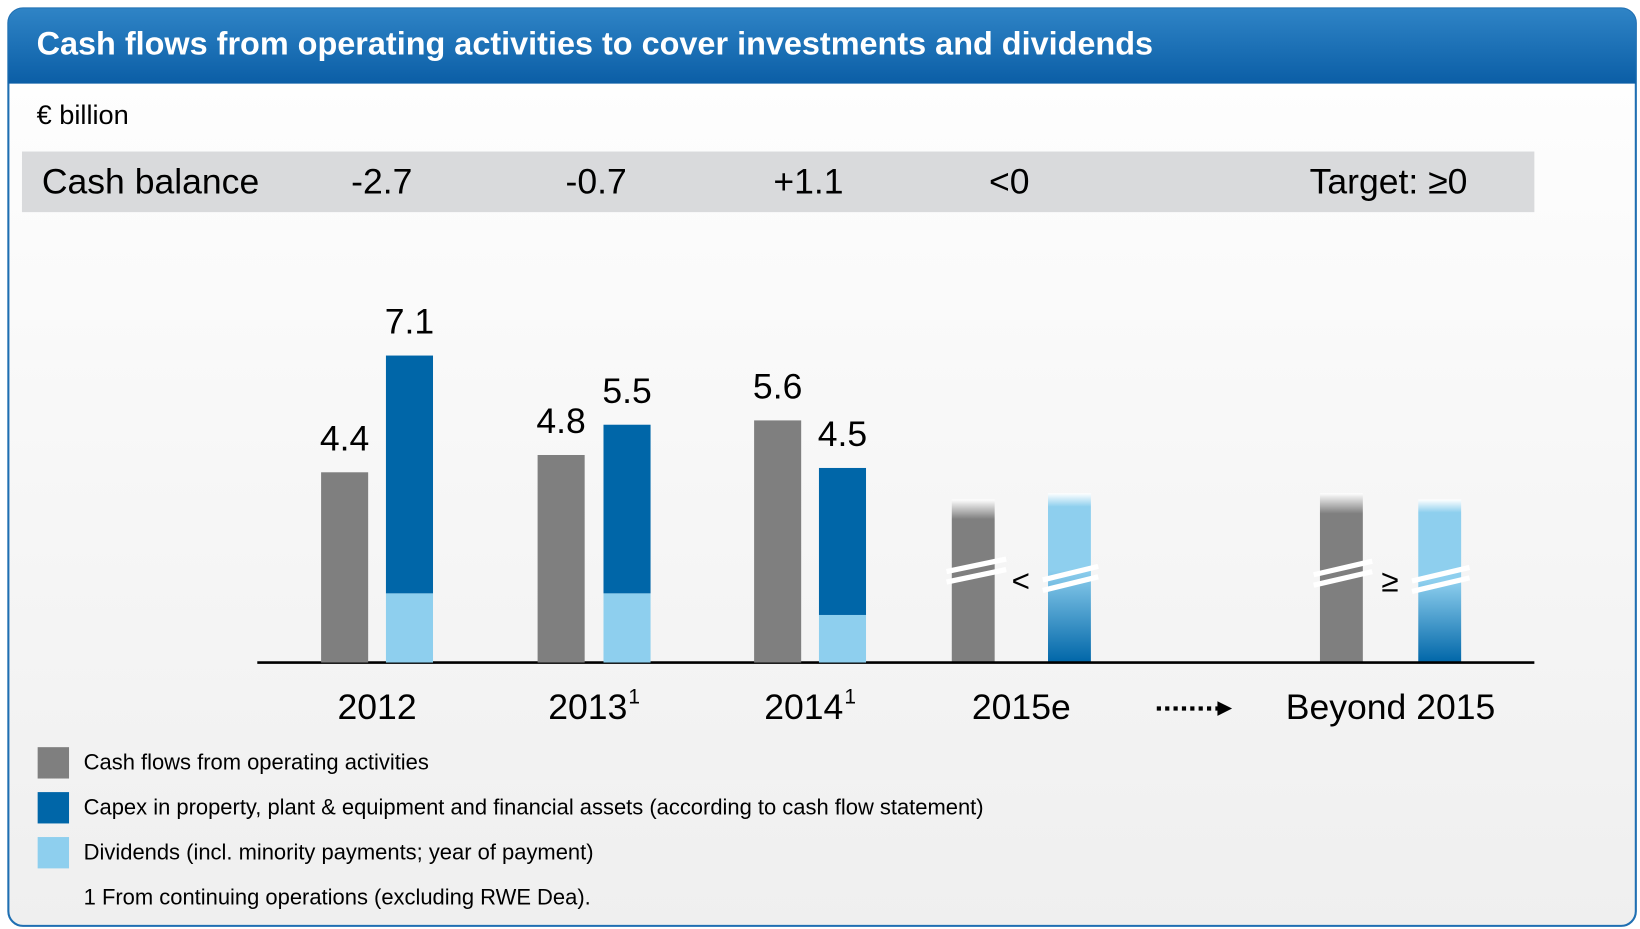 The height and width of the screenshot is (929, 1640). I want to click on value-label: 4.4, so click(344, 438).